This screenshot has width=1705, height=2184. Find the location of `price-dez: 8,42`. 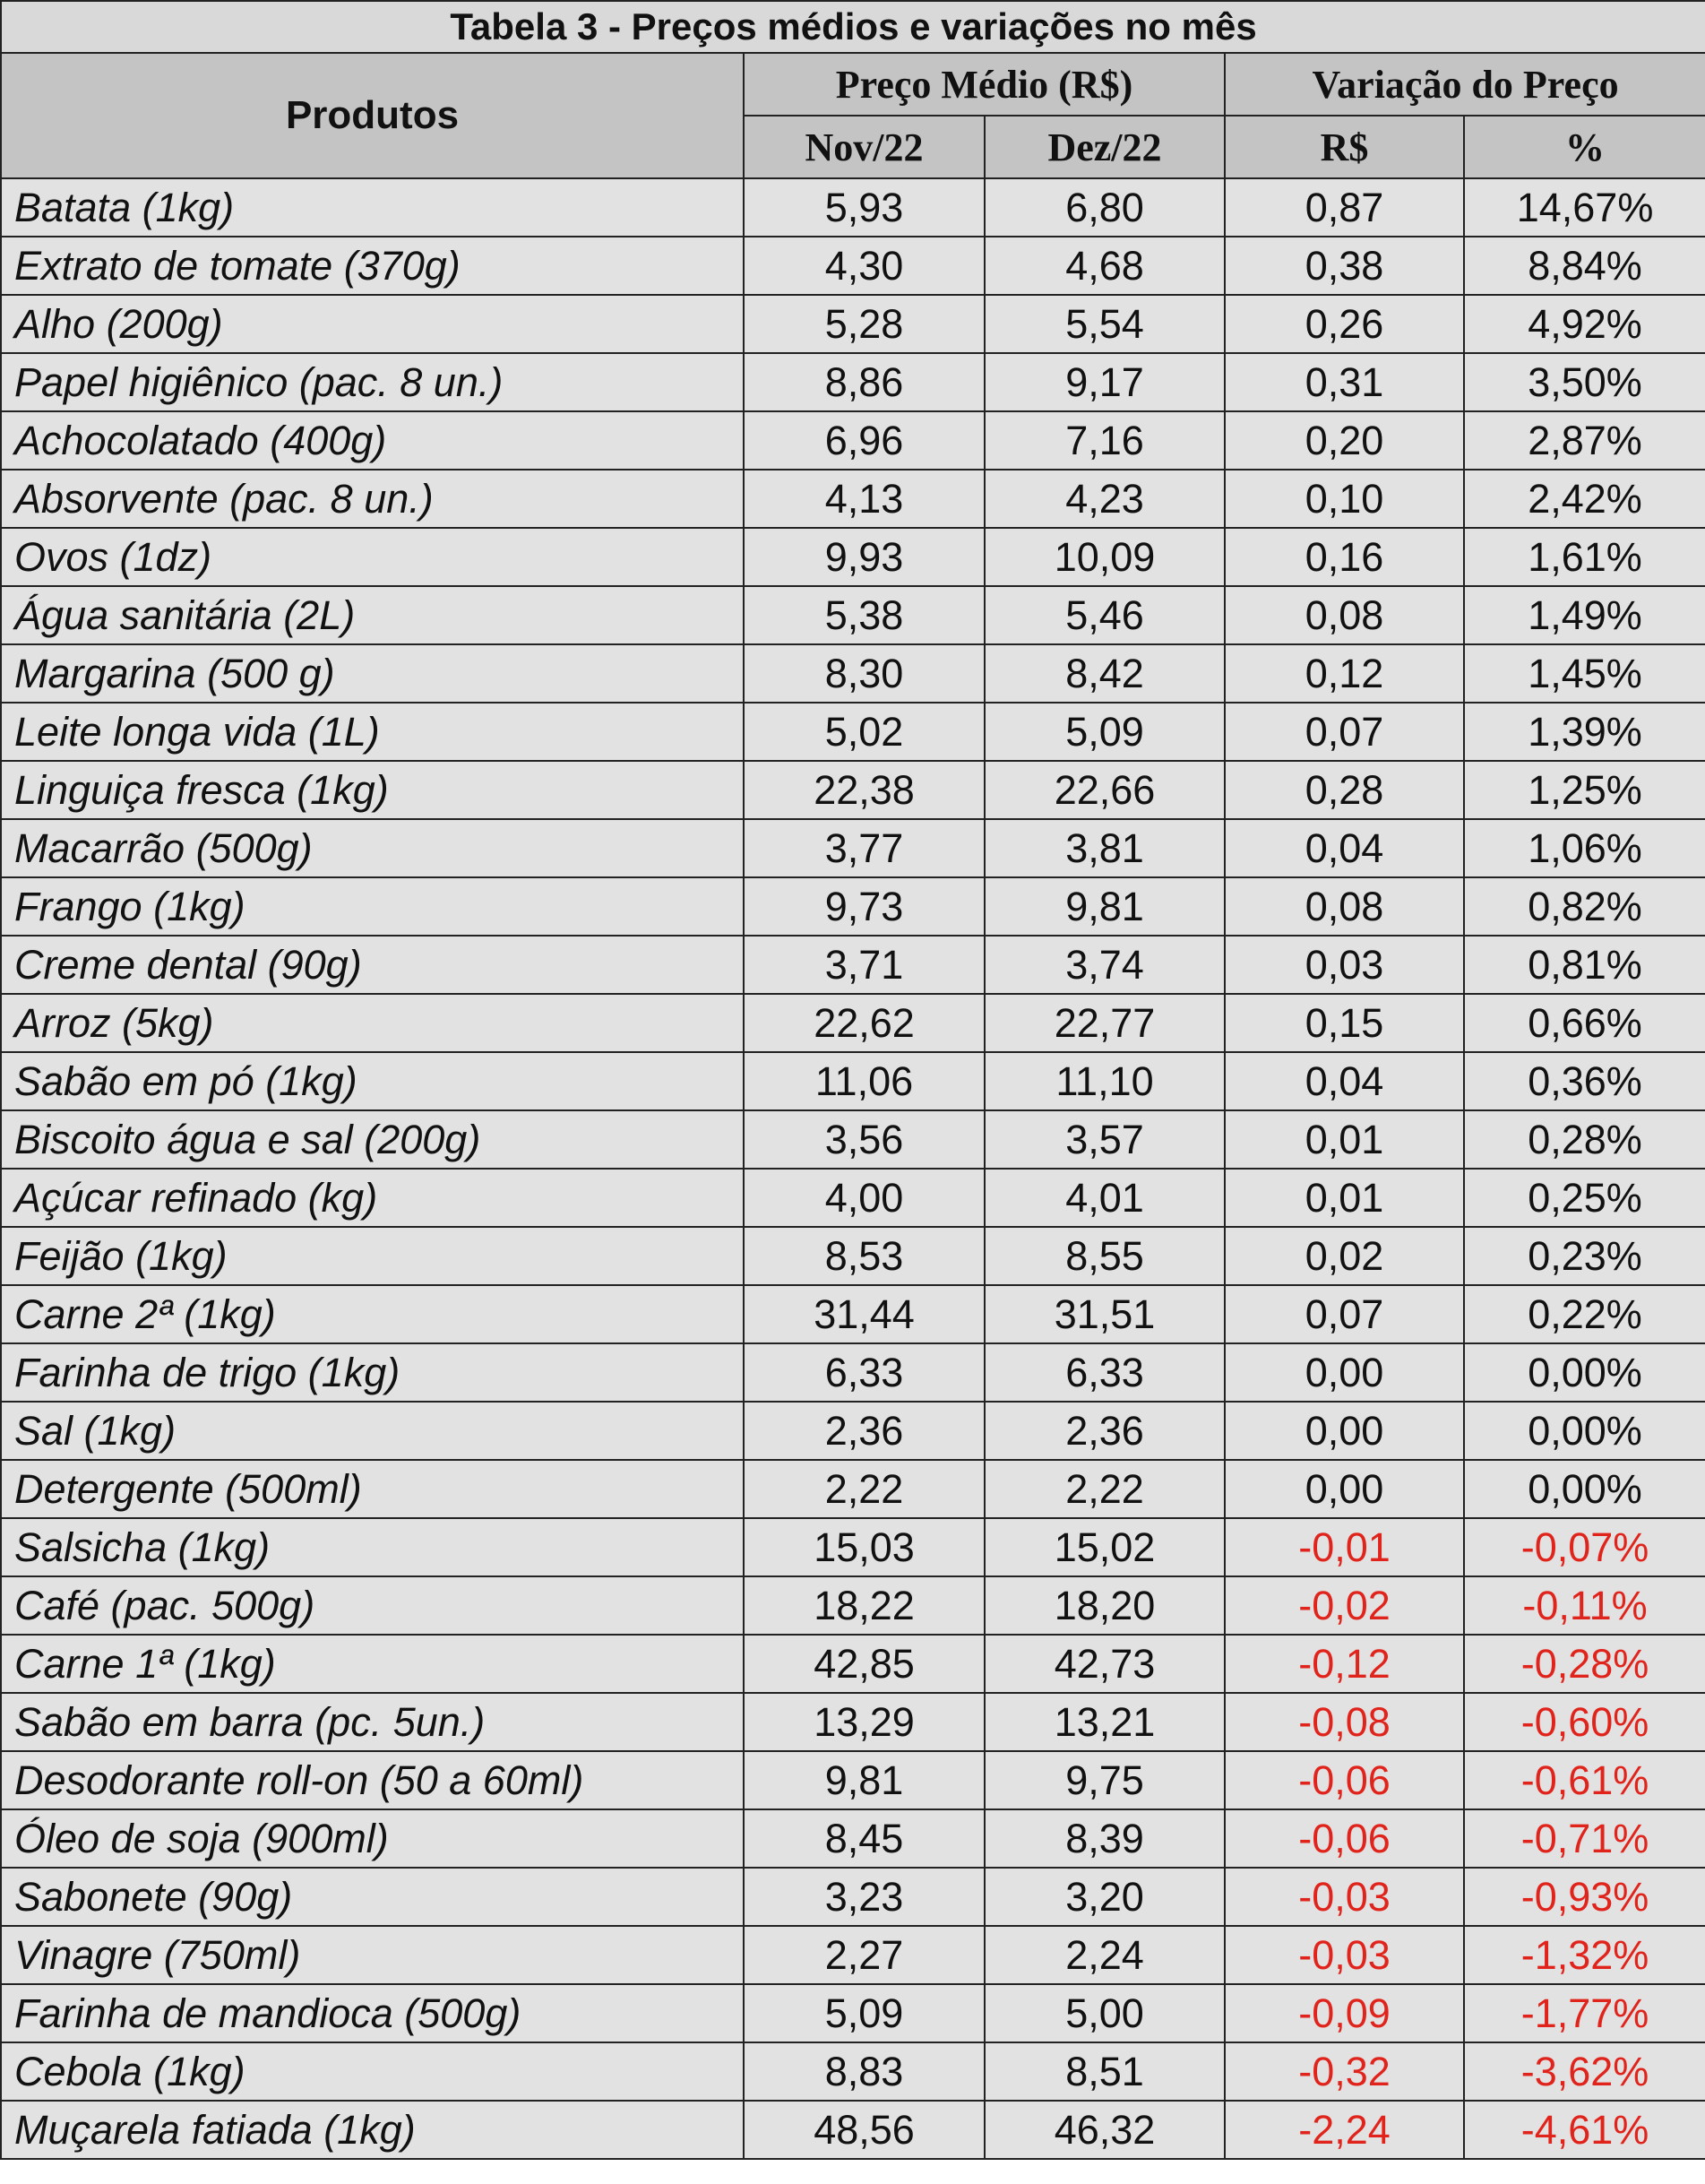

price-dez: 8,42 is located at coordinates (1105, 674).